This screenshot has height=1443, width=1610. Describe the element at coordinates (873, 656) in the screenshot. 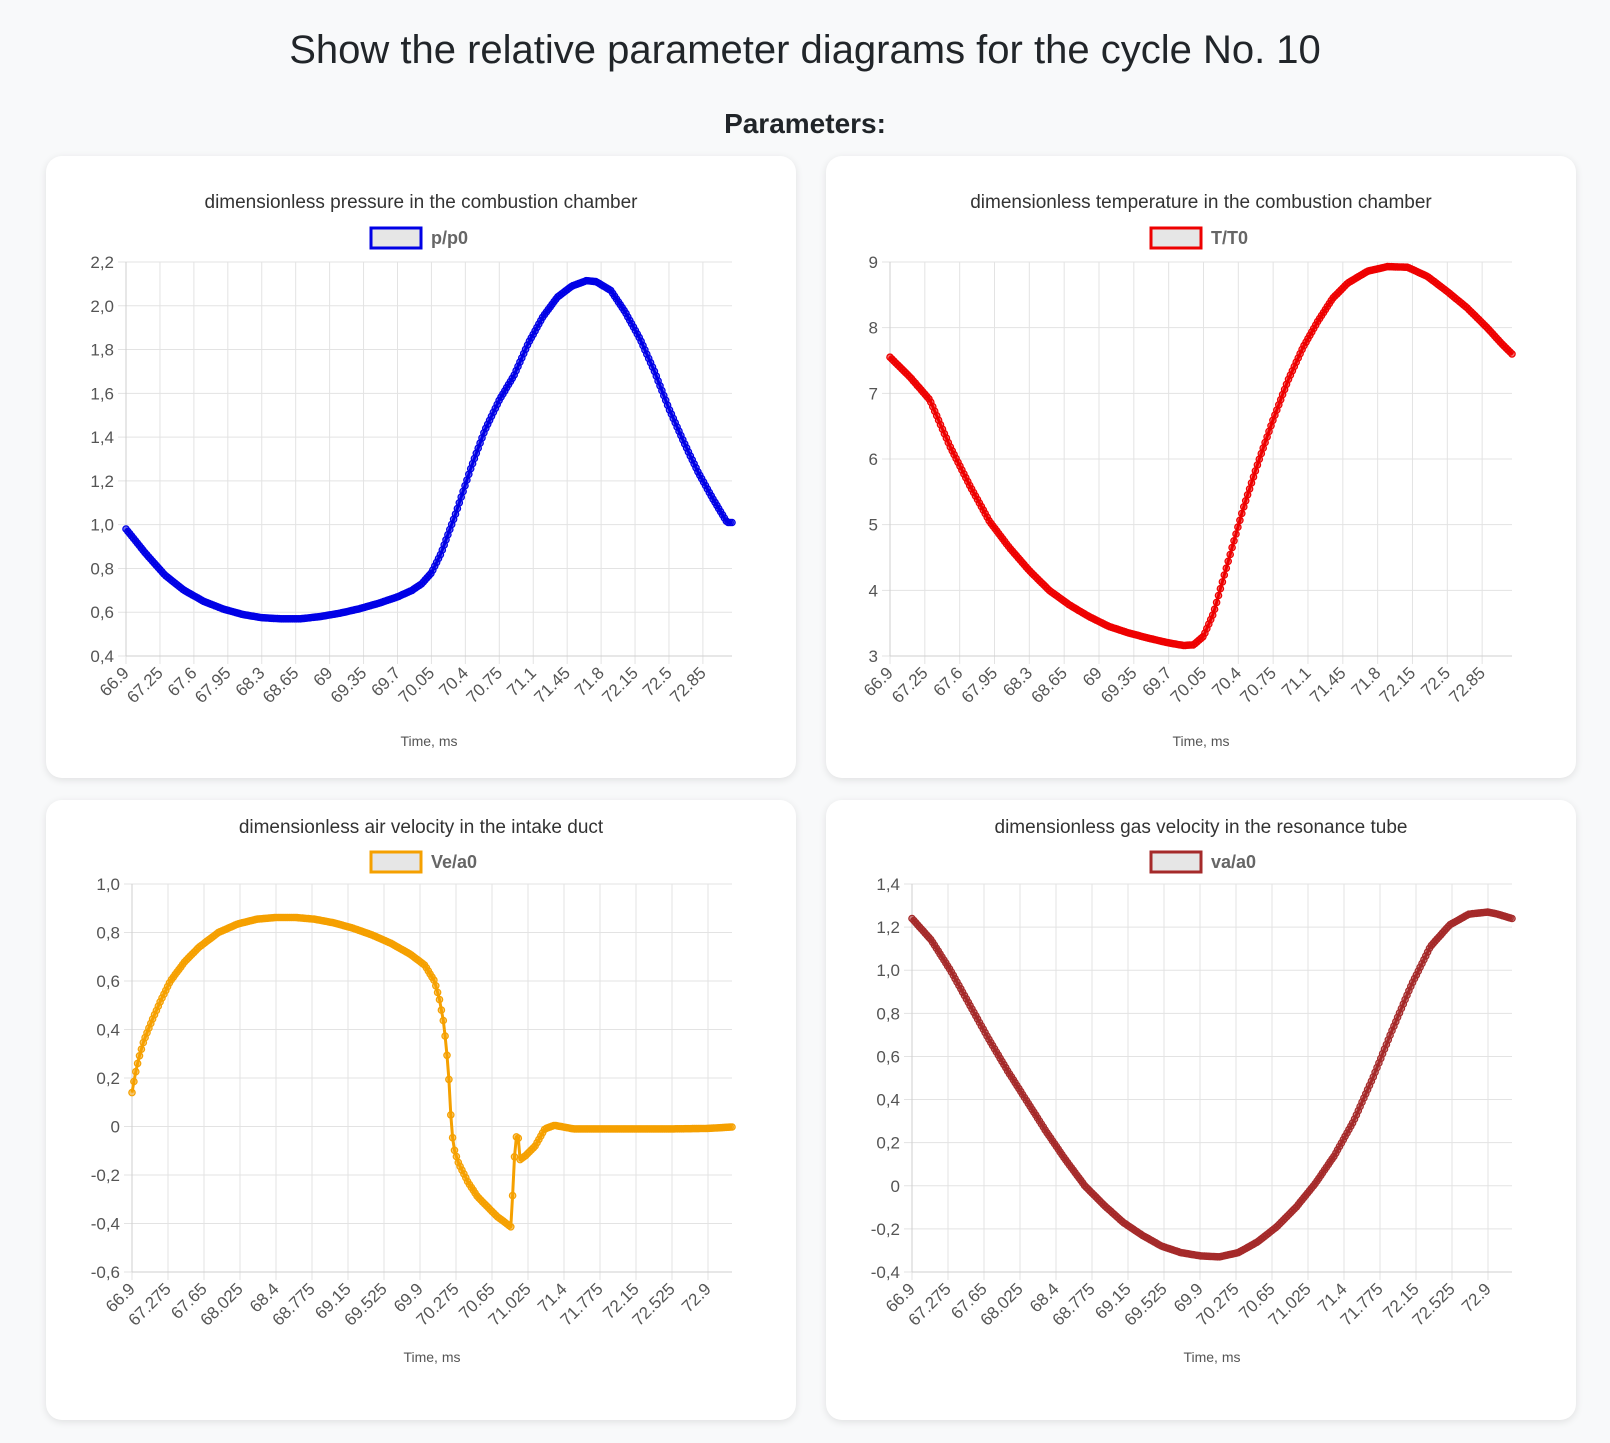

I see `y-tick-label: 3` at that location.